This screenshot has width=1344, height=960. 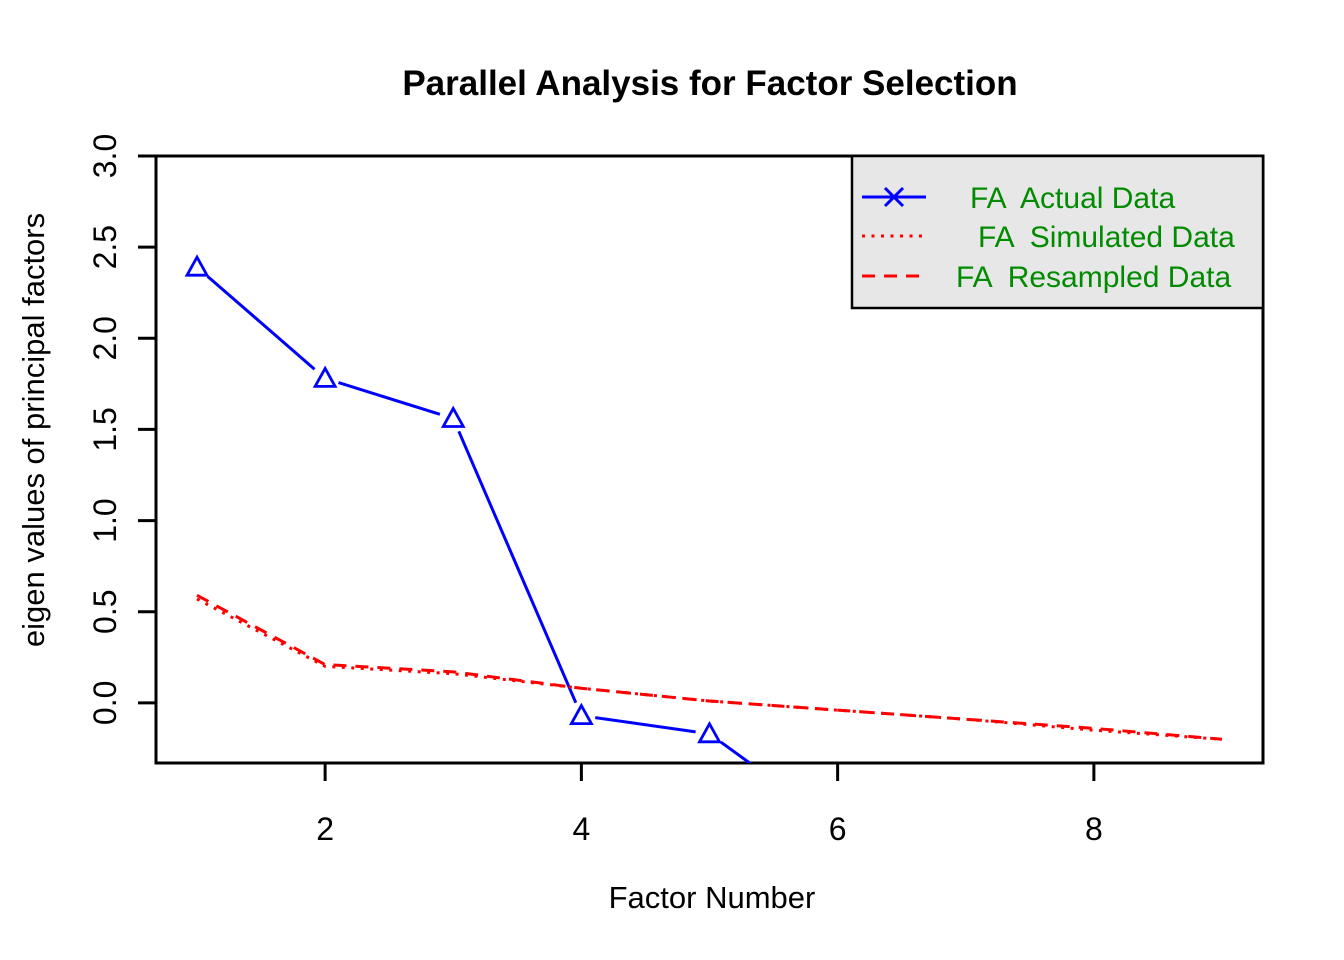 What do you see at coordinates (105, 429) in the screenshot?
I see `y-tick-label: 1.5` at bounding box center [105, 429].